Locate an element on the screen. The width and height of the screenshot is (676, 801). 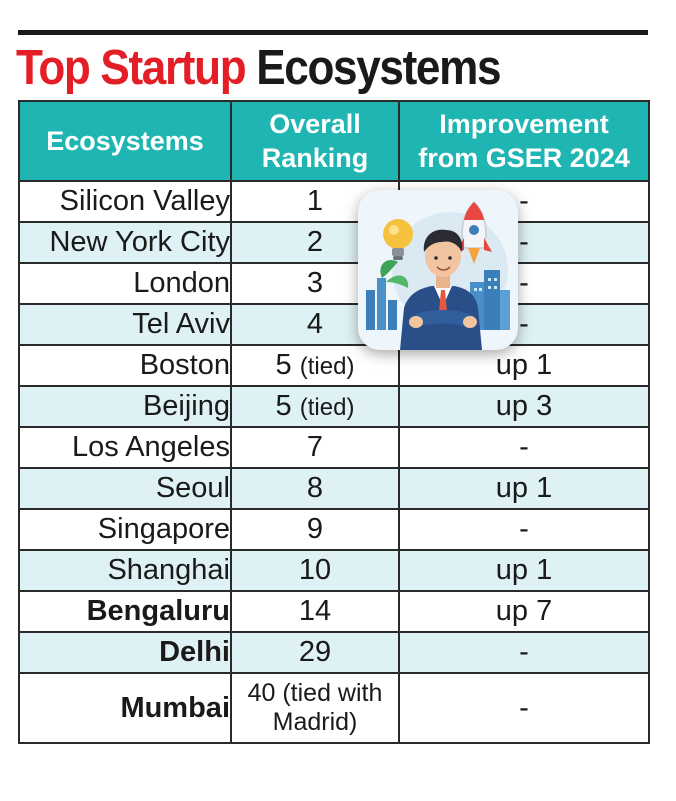
ecosystem-name: Shanghai is located at coordinates (125, 570).